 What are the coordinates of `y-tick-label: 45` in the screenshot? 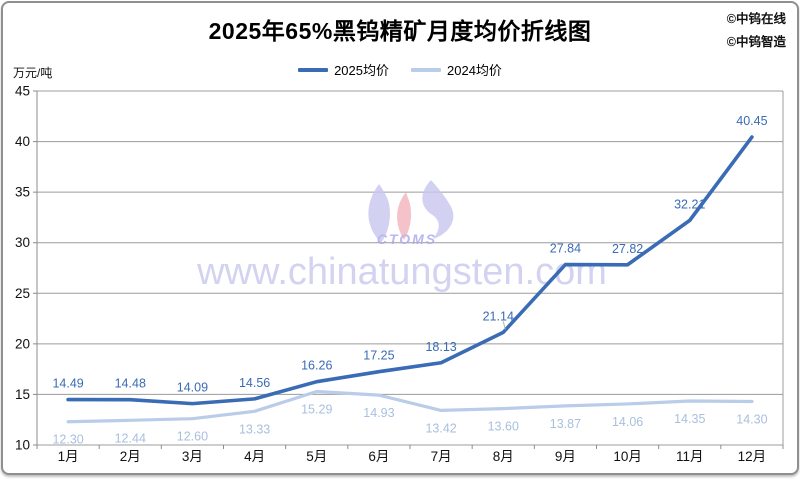 It's located at (22, 91).